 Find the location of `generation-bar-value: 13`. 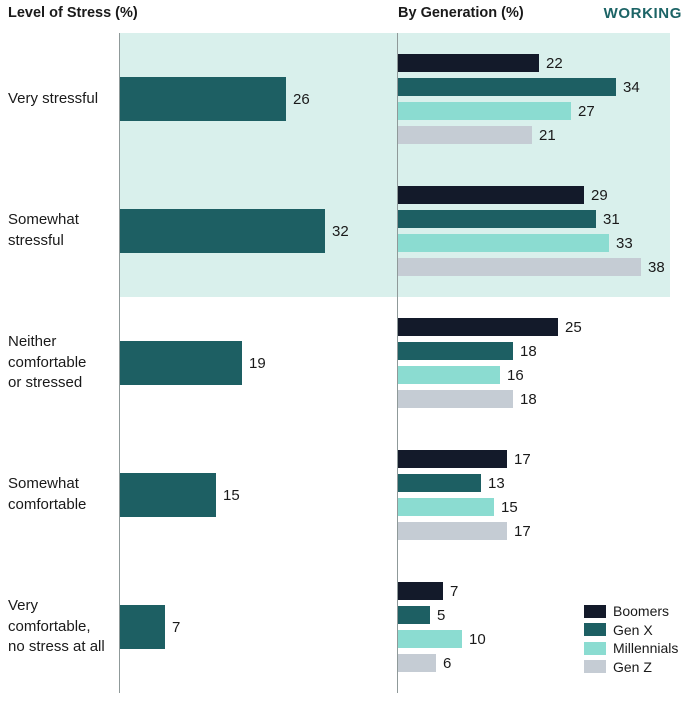

generation-bar-value: 13 is located at coordinates (496, 483).